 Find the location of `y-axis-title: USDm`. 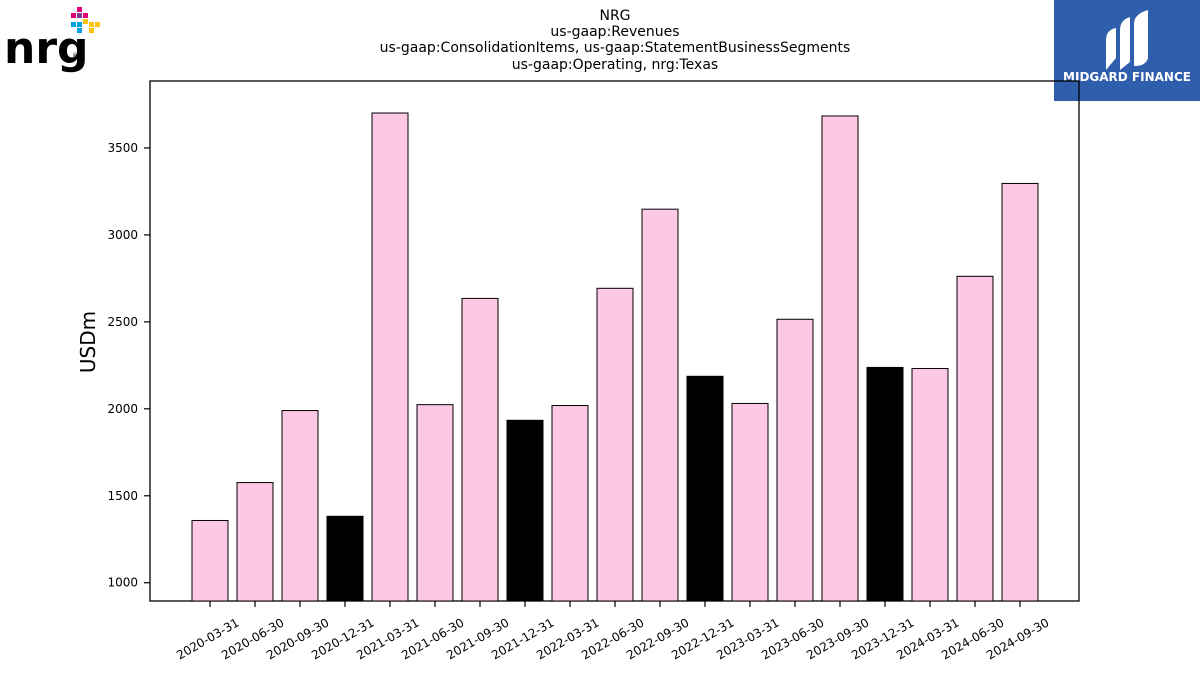

y-axis-title: USDm is located at coordinates (88, 342).